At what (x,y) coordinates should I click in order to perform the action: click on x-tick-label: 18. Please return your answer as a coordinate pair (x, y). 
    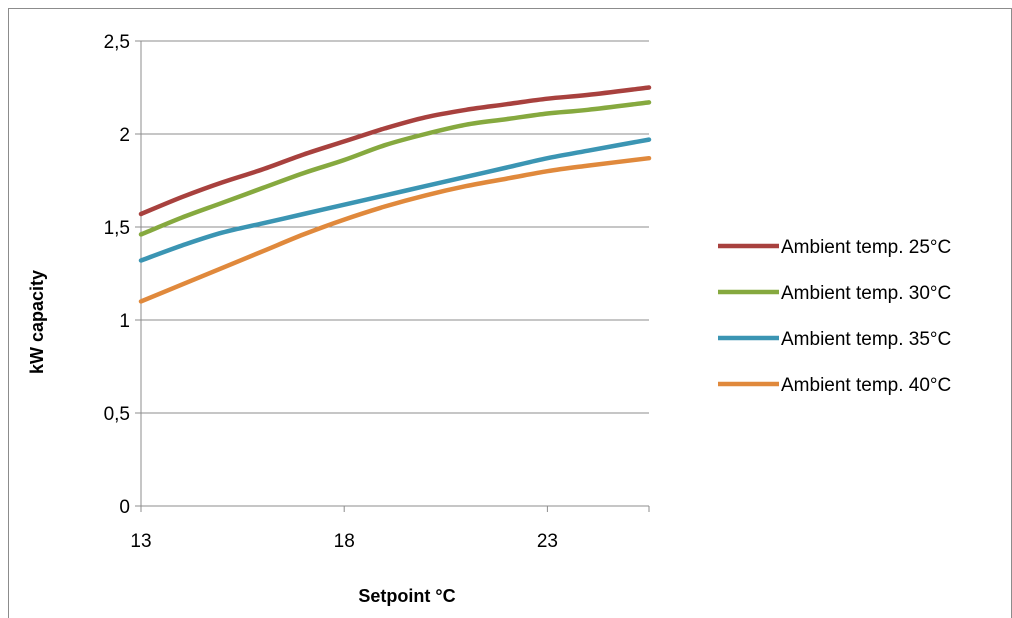
    Looking at the image, I should click on (344, 541).